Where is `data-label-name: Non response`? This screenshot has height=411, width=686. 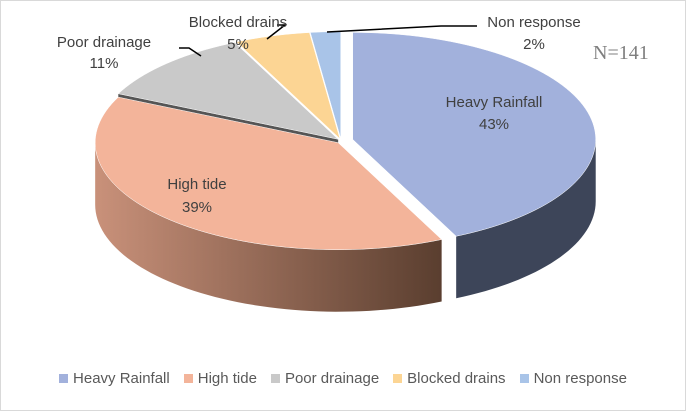 data-label-name: Non response is located at coordinates (533, 22).